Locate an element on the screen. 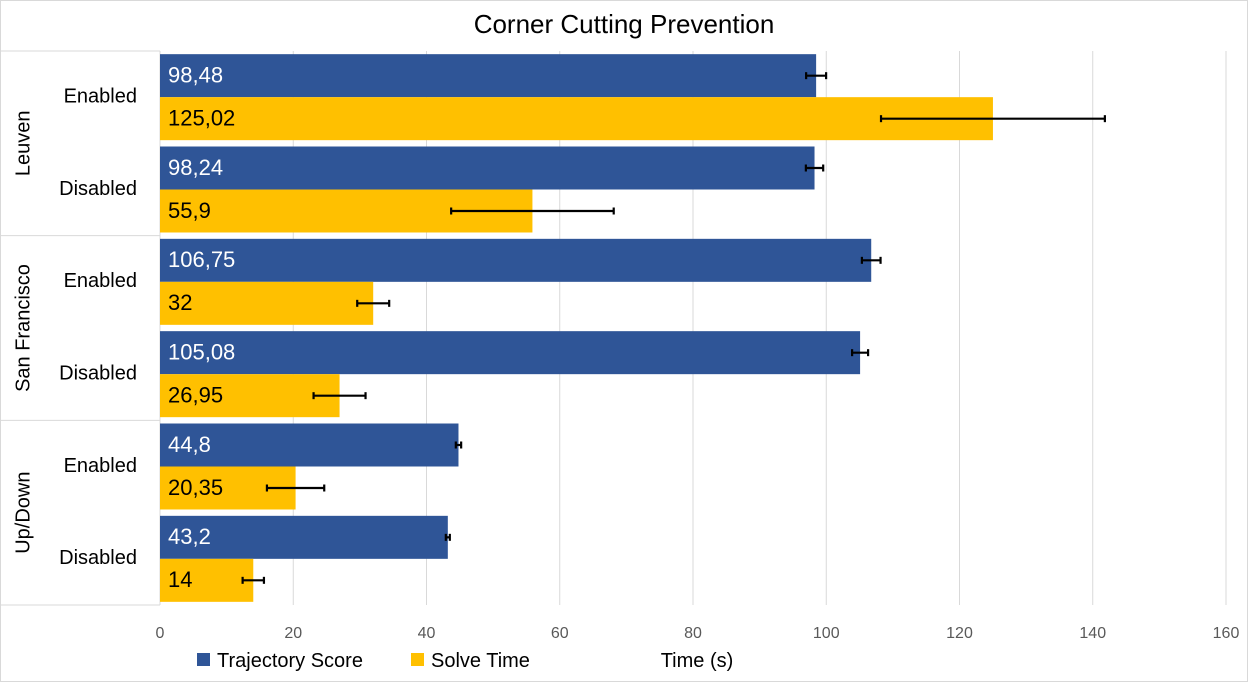  x-tick-label: 100 is located at coordinates (826, 633).